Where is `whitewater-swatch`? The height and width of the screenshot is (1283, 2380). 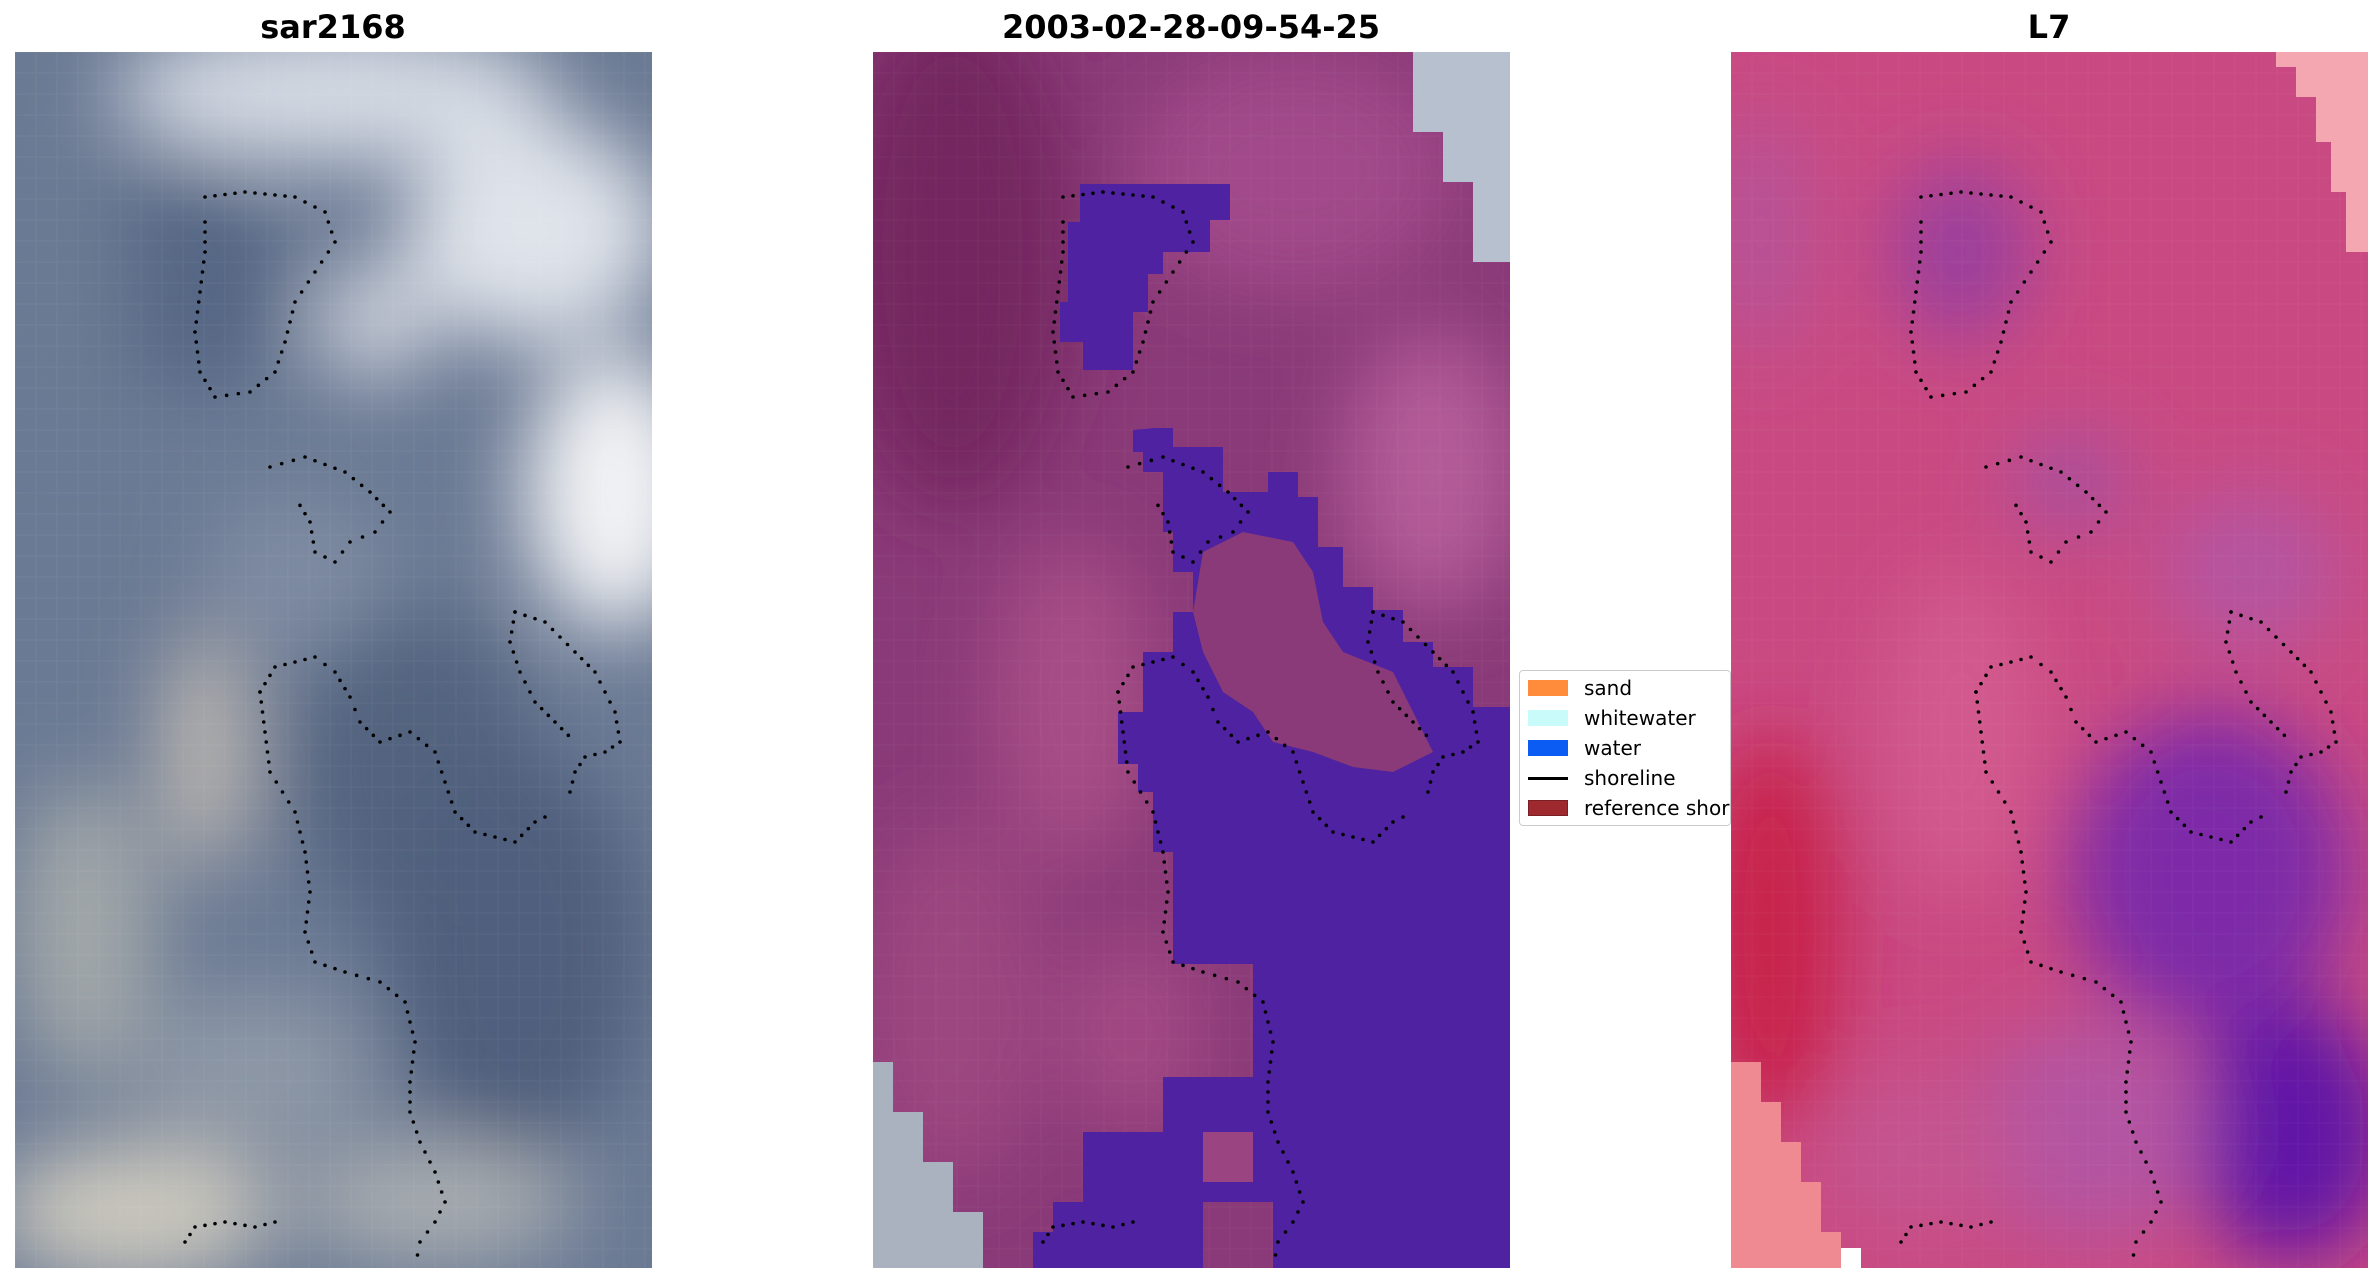 whitewater-swatch is located at coordinates (1548, 718).